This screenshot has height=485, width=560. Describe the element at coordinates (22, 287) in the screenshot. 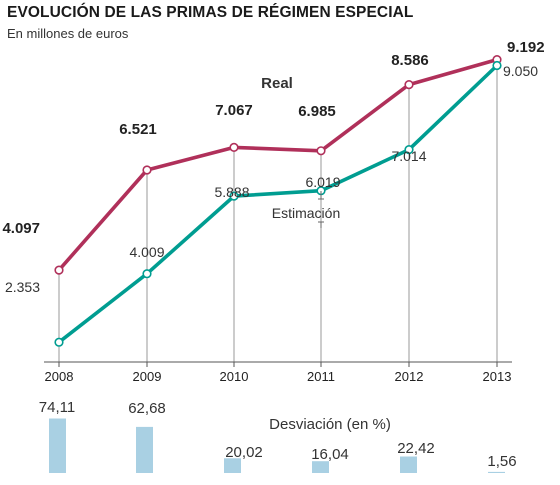

I see `data-label-estimacion-2008: 2.353` at that location.